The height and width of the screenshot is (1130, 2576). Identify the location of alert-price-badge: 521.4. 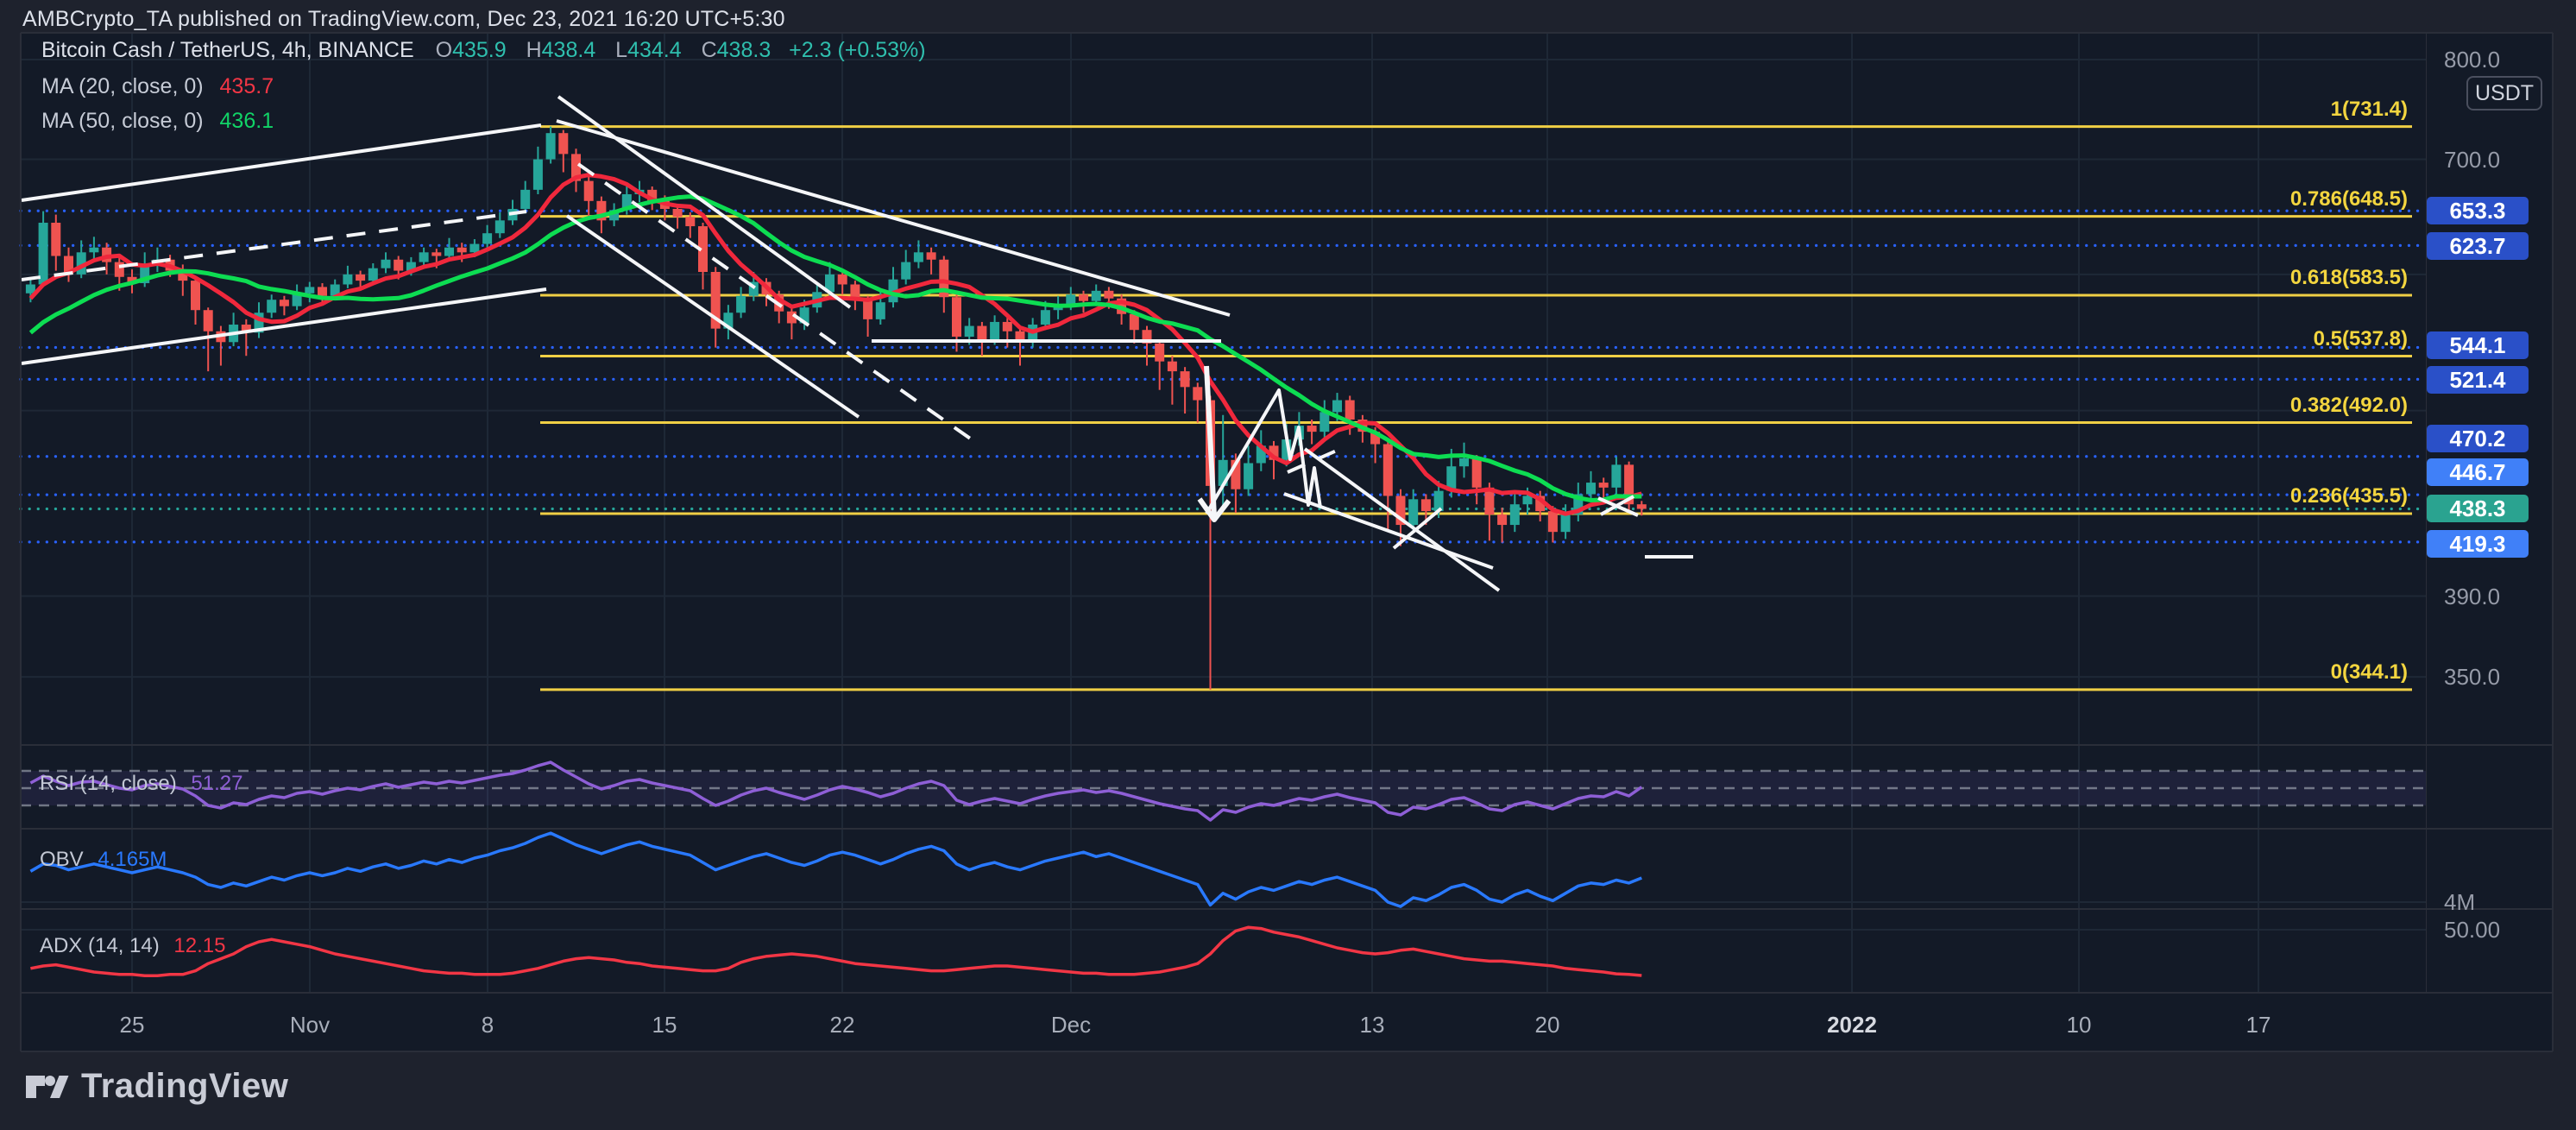
(2478, 380).